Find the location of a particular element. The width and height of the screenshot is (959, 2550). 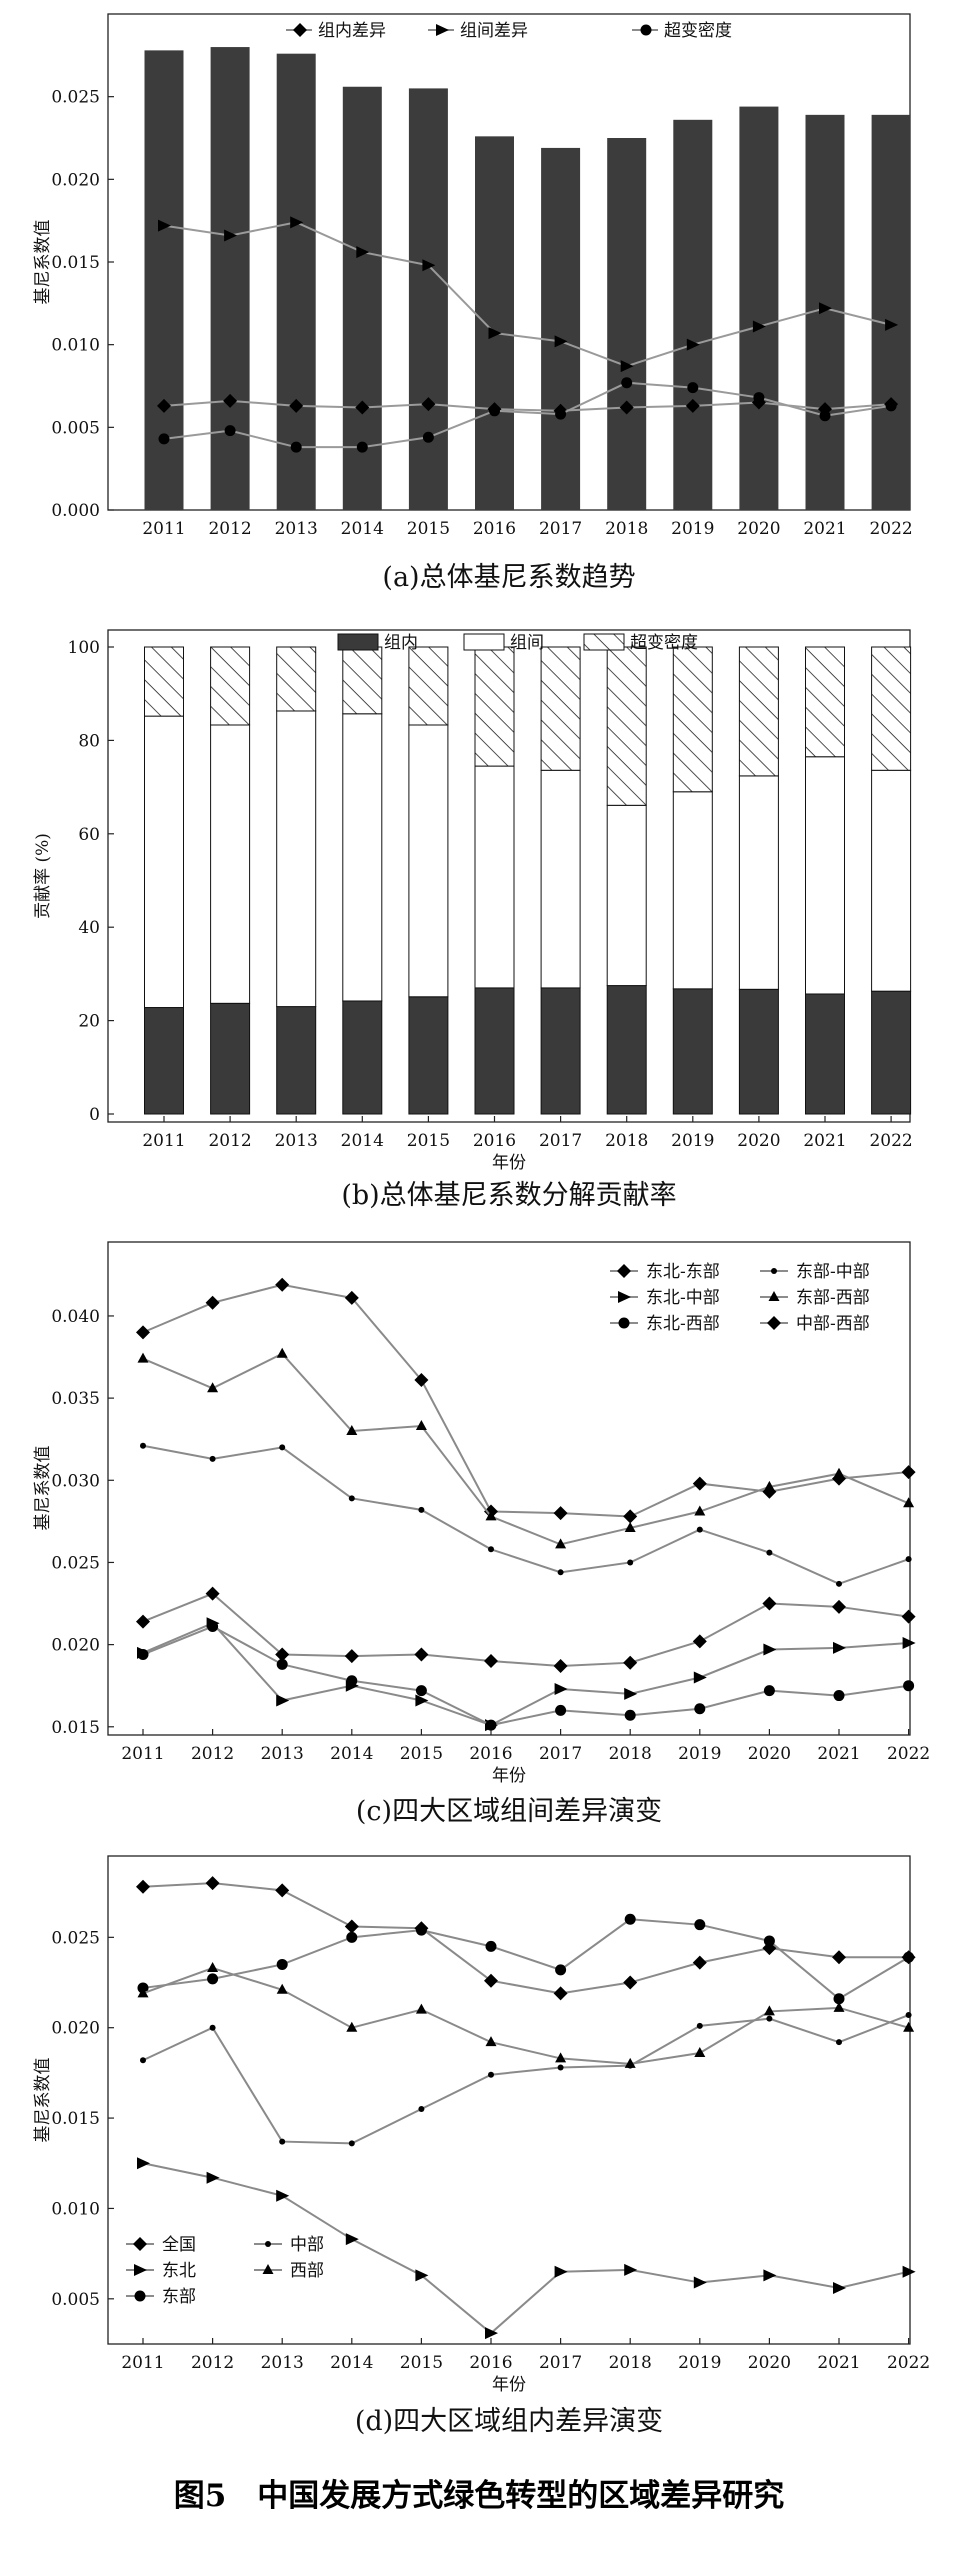

panel-b-xtick-label-2016: 2016 is located at coordinates (494, 1141).